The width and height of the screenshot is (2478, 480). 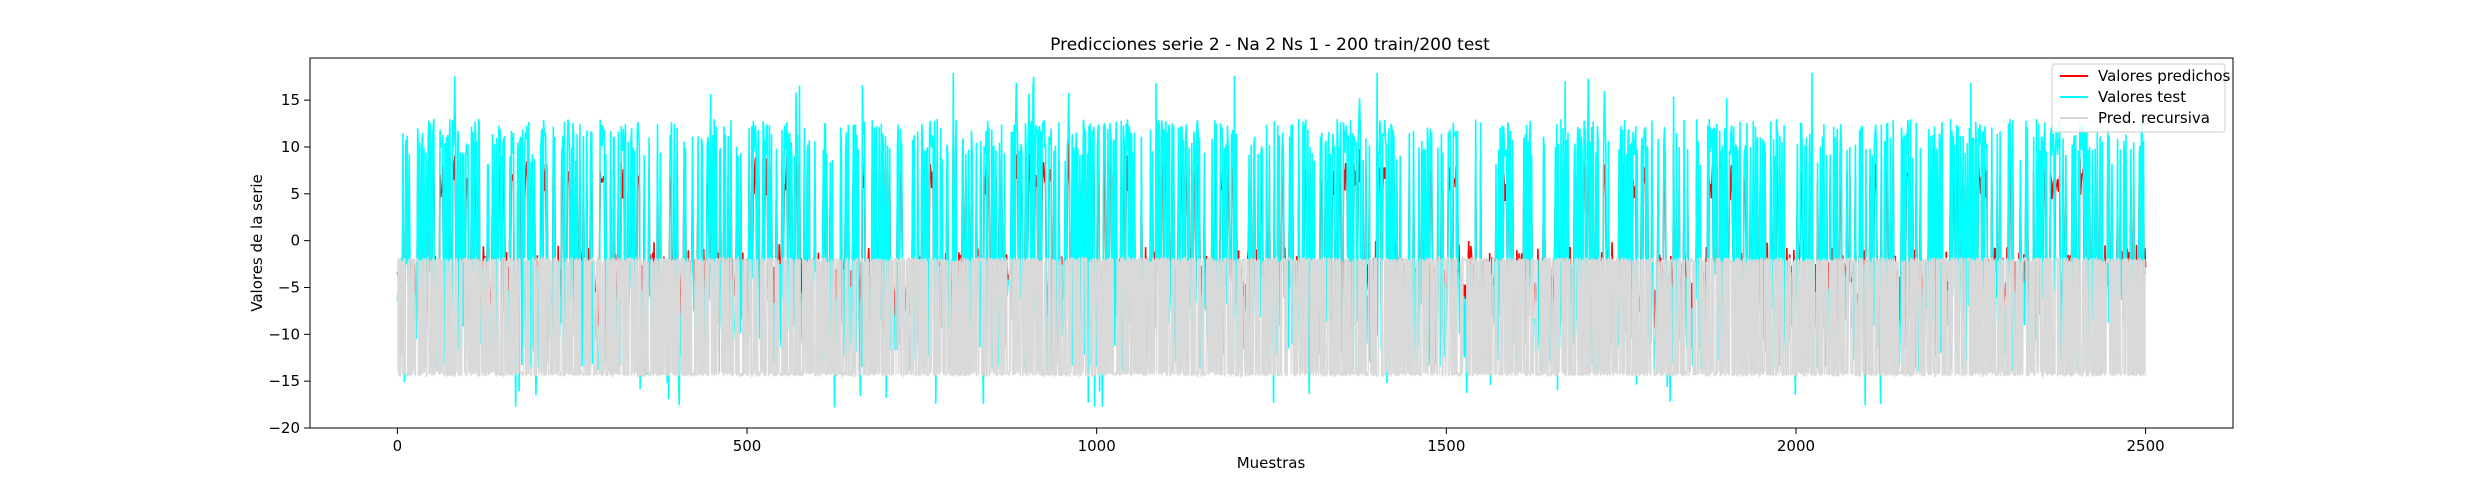 What do you see at coordinates (747, 446) in the screenshot?
I see `x-tick-label-1: 500` at bounding box center [747, 446].